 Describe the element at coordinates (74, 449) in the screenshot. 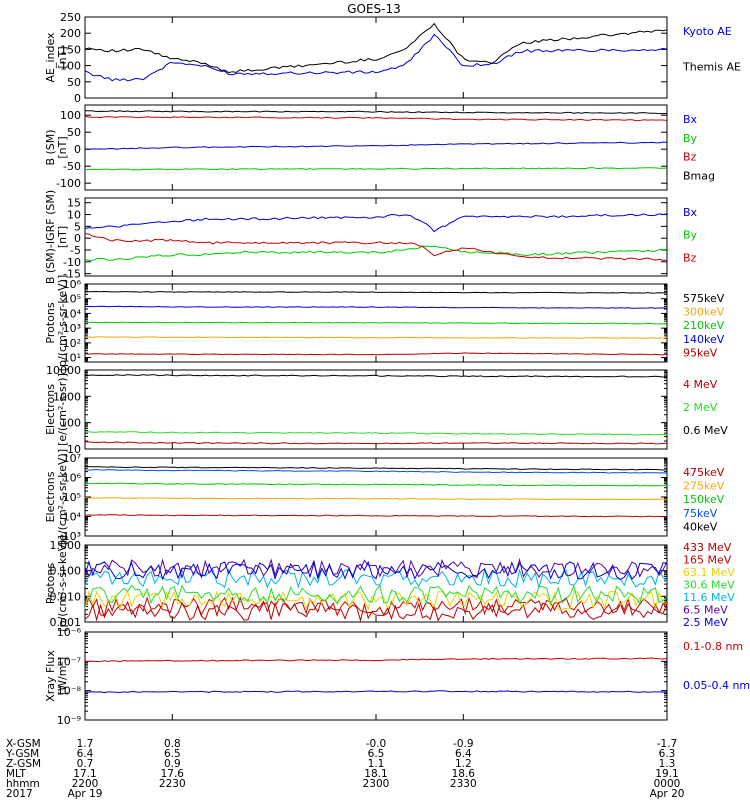

I see `y-tick-label: 10` at that location.